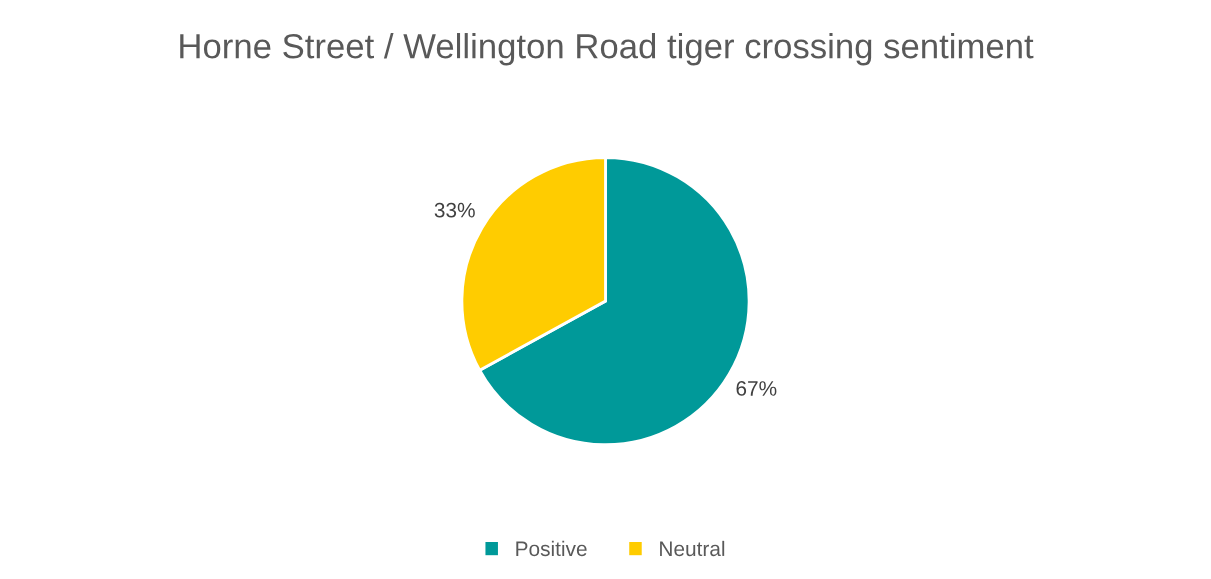 Image resolution: width=1211 pixels, height=579 pixels. What do you see at coordinates (454, 210) in the screenshot?
I see `data-label: 33%` at bounding box center [454, 210].